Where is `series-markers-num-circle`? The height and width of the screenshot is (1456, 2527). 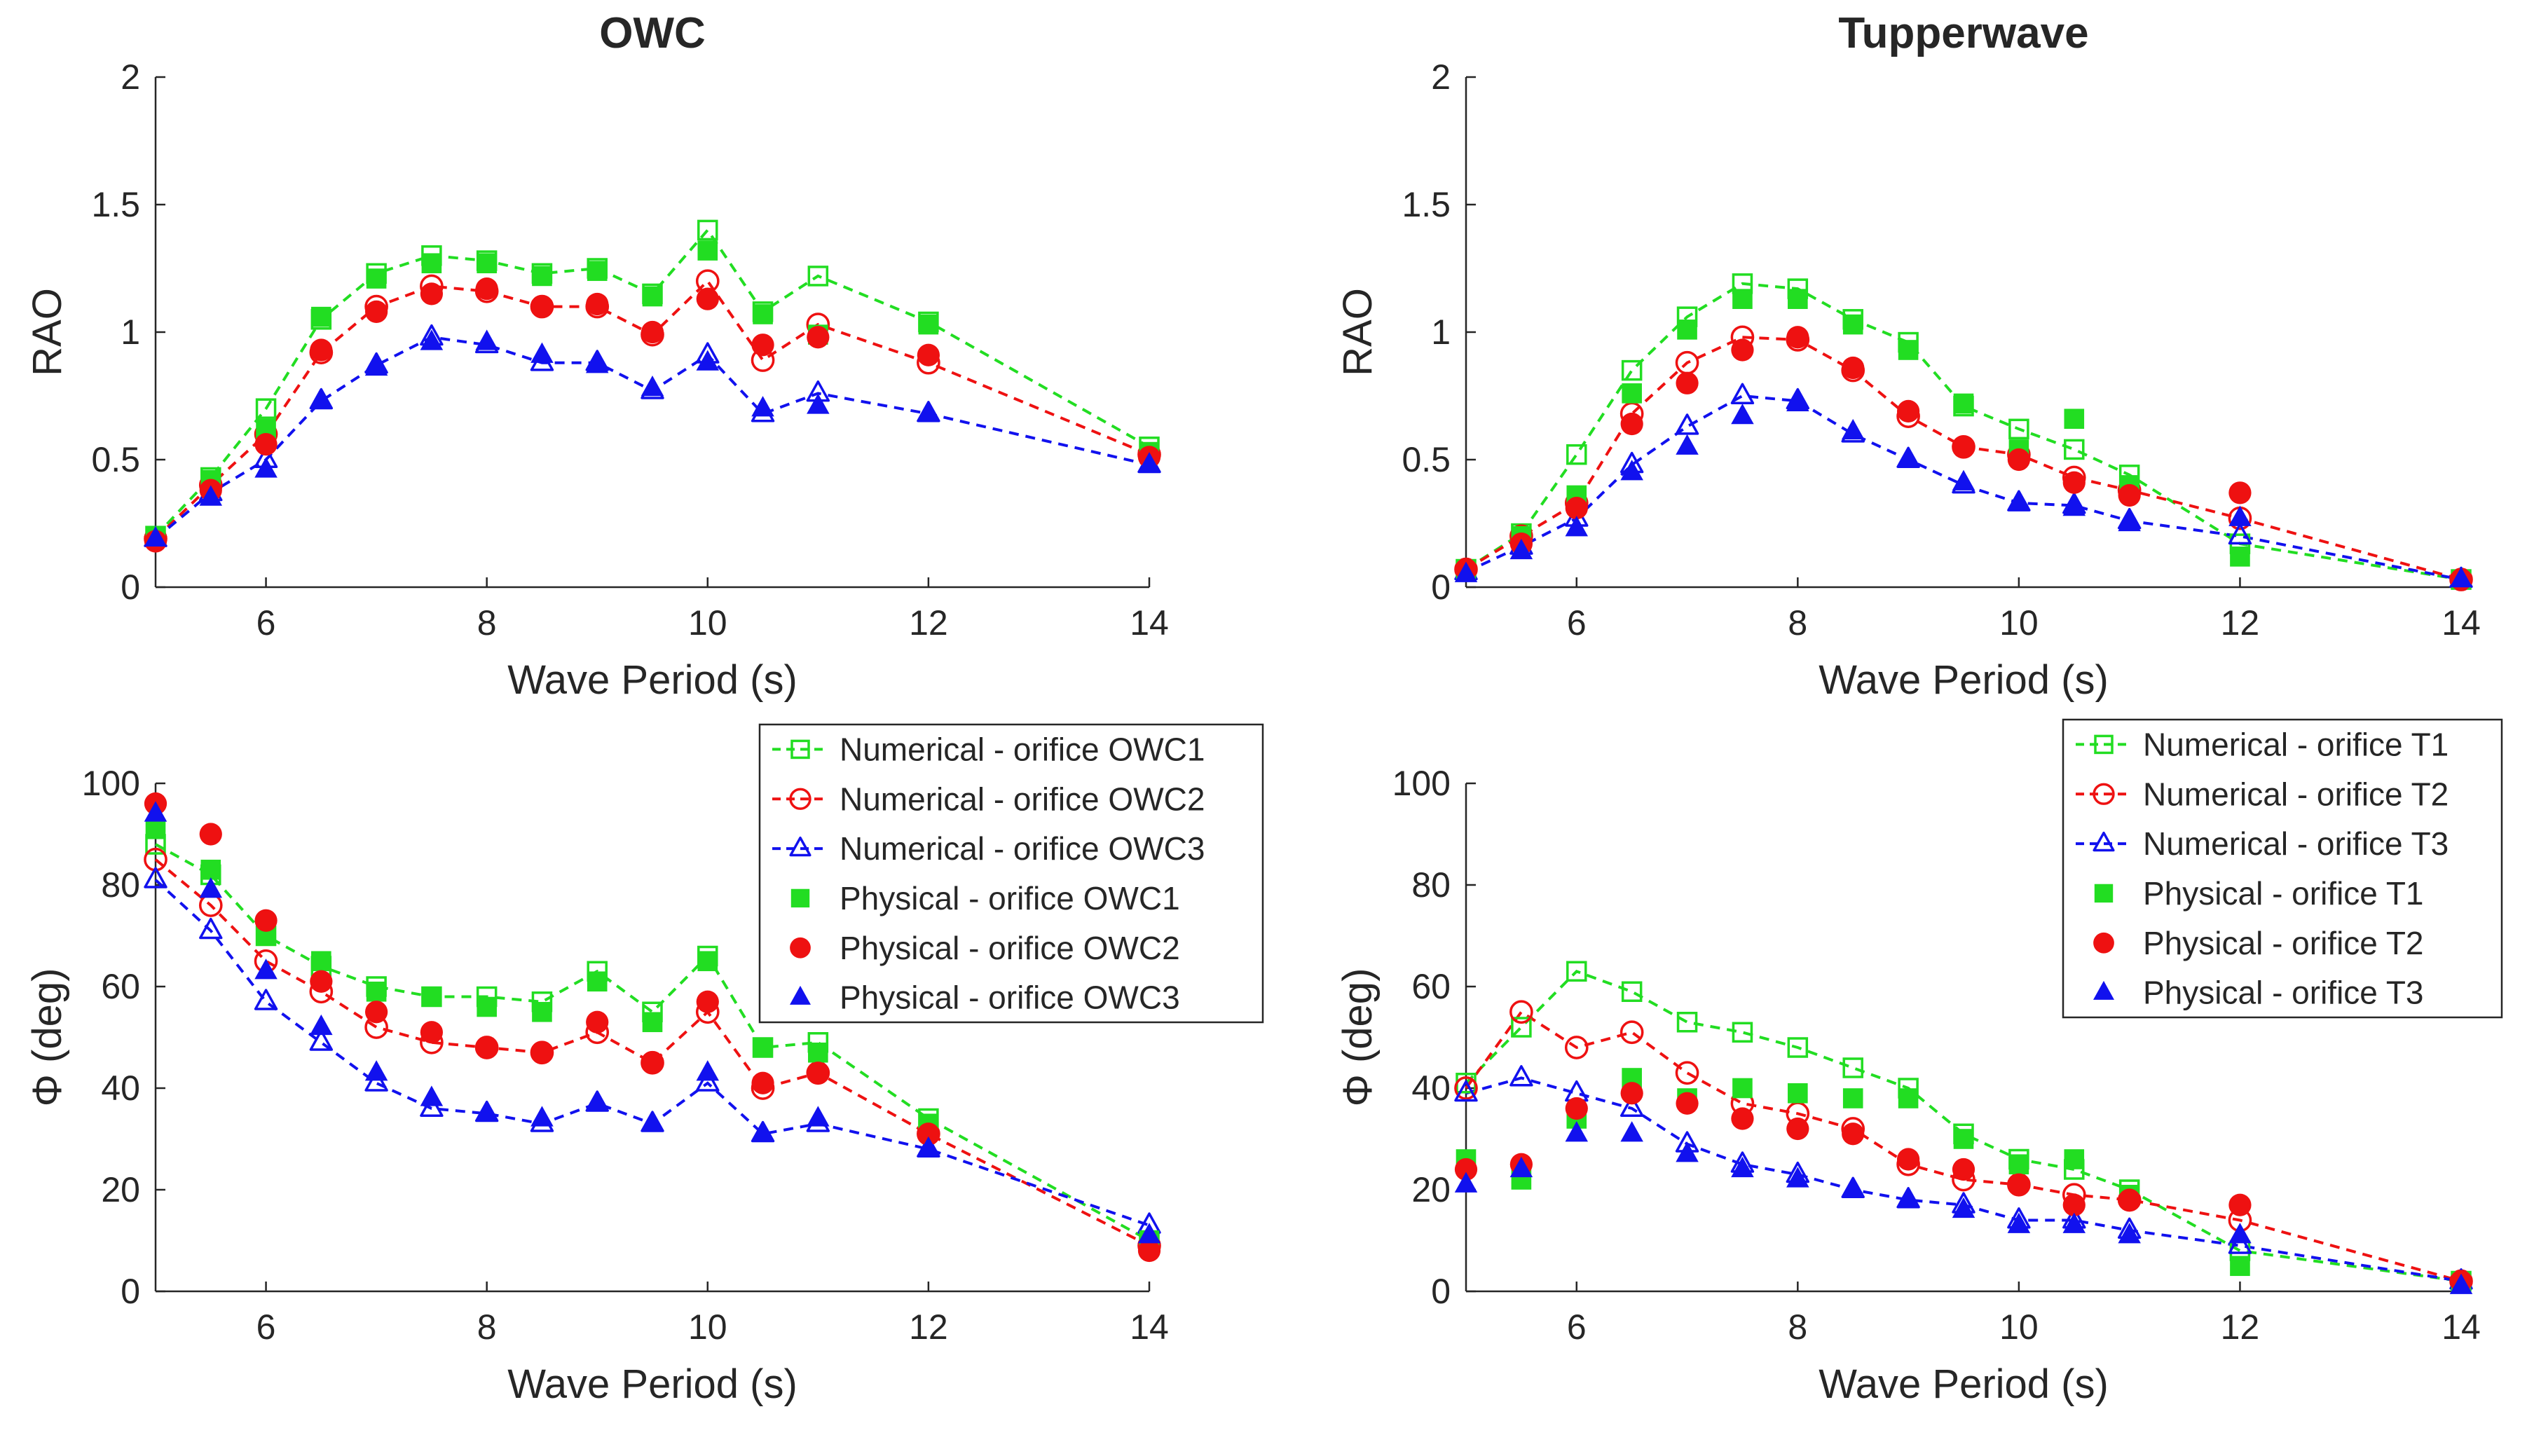 series-markers-num-circle is located at coordinates (653, 410).